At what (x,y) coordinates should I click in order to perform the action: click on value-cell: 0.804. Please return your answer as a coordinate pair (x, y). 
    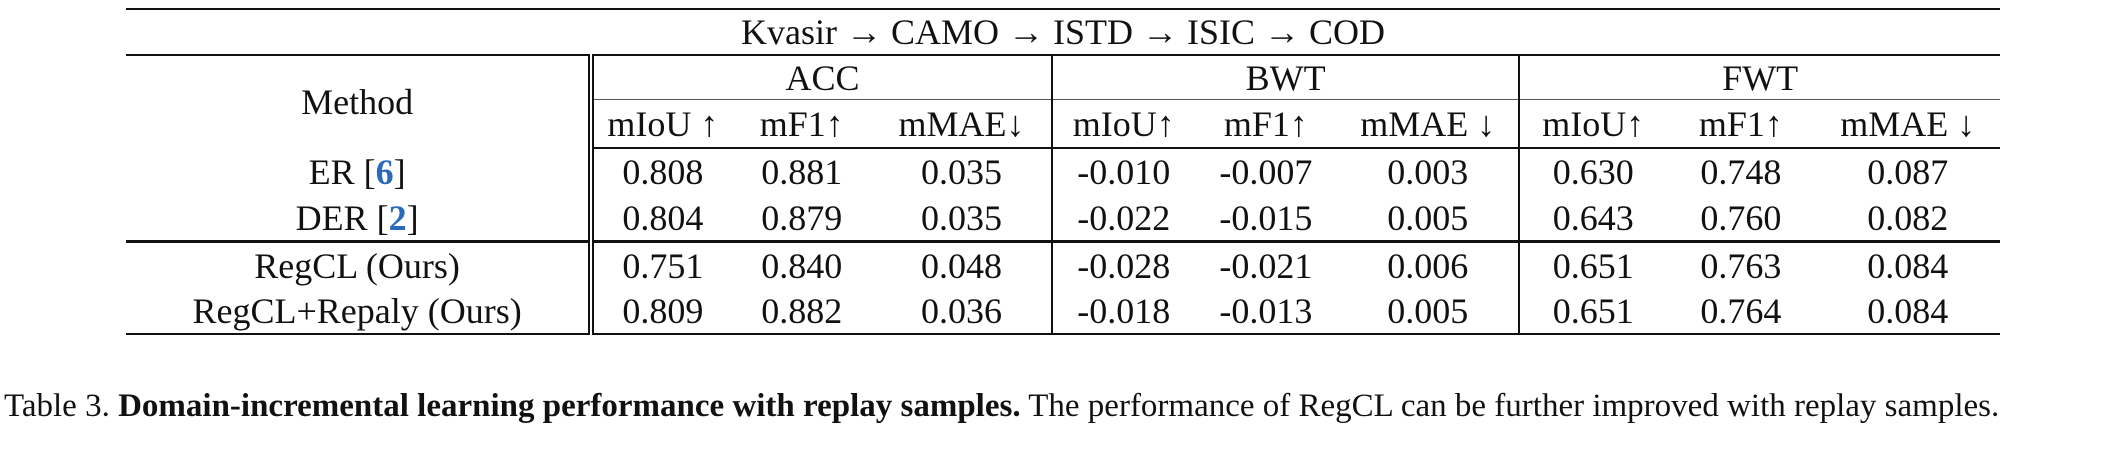
    Looking at the image, I should click on (661, 219).